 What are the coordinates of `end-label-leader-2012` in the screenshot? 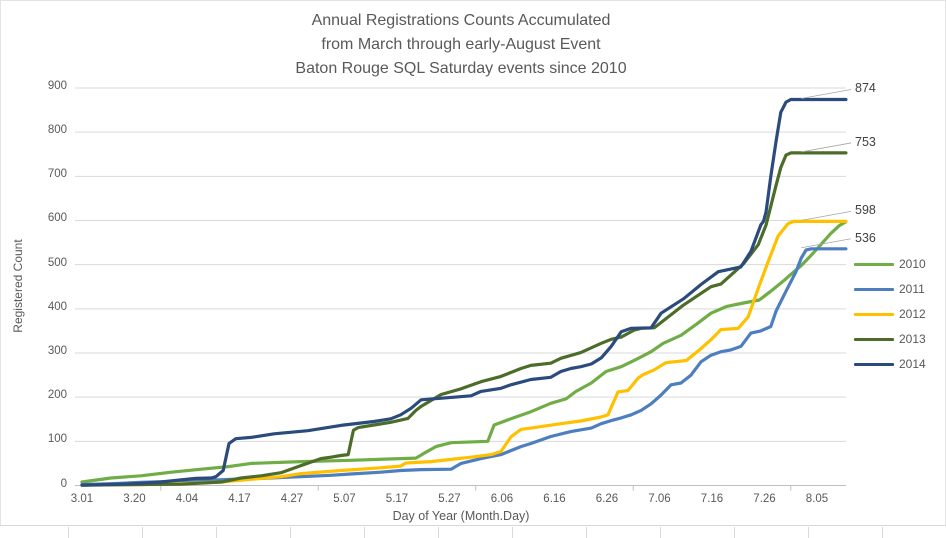 It's located at (826, 215).